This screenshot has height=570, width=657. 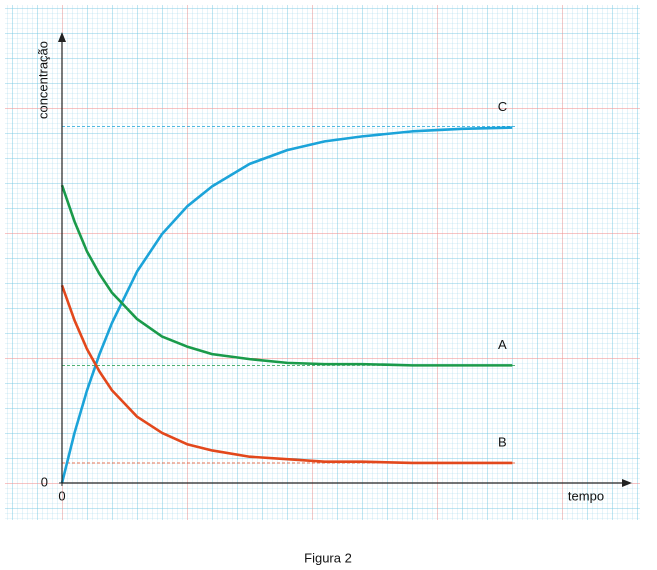 I want to click on x-tick-label: 0, so click(x=61, y=495).